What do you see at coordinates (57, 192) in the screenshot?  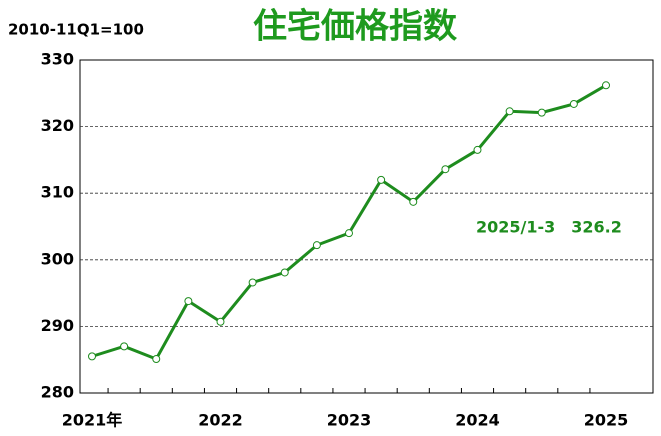 I see `y-tick-label: 310` at bounding box center [57, 192].